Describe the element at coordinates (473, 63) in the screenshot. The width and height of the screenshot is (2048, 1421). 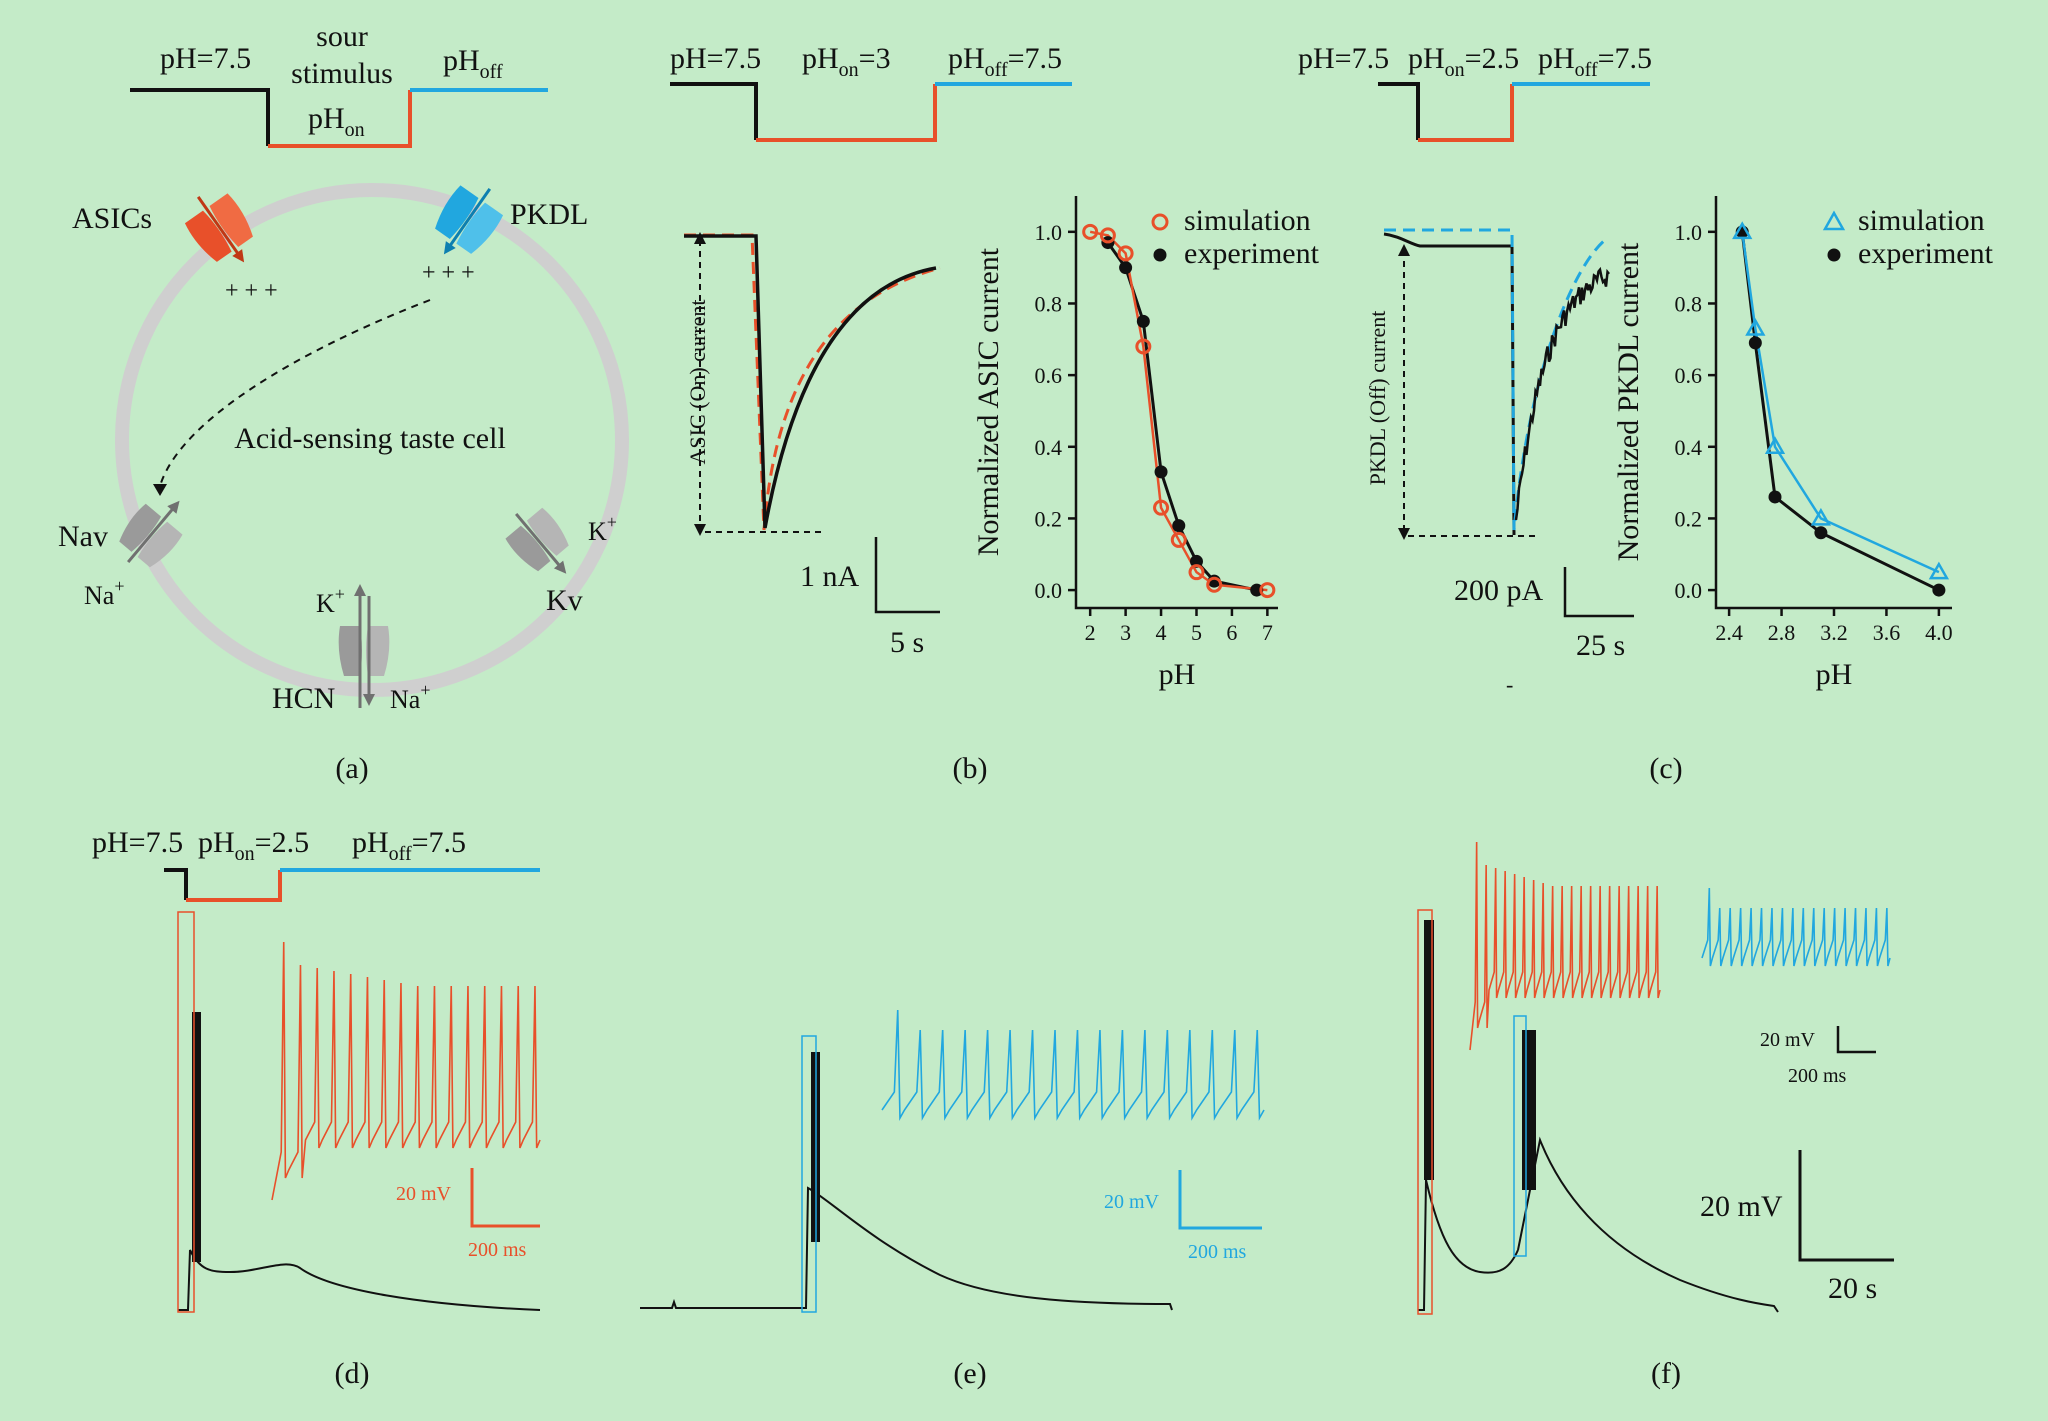
I see `protocol-ph-off: pHoff` at that location.